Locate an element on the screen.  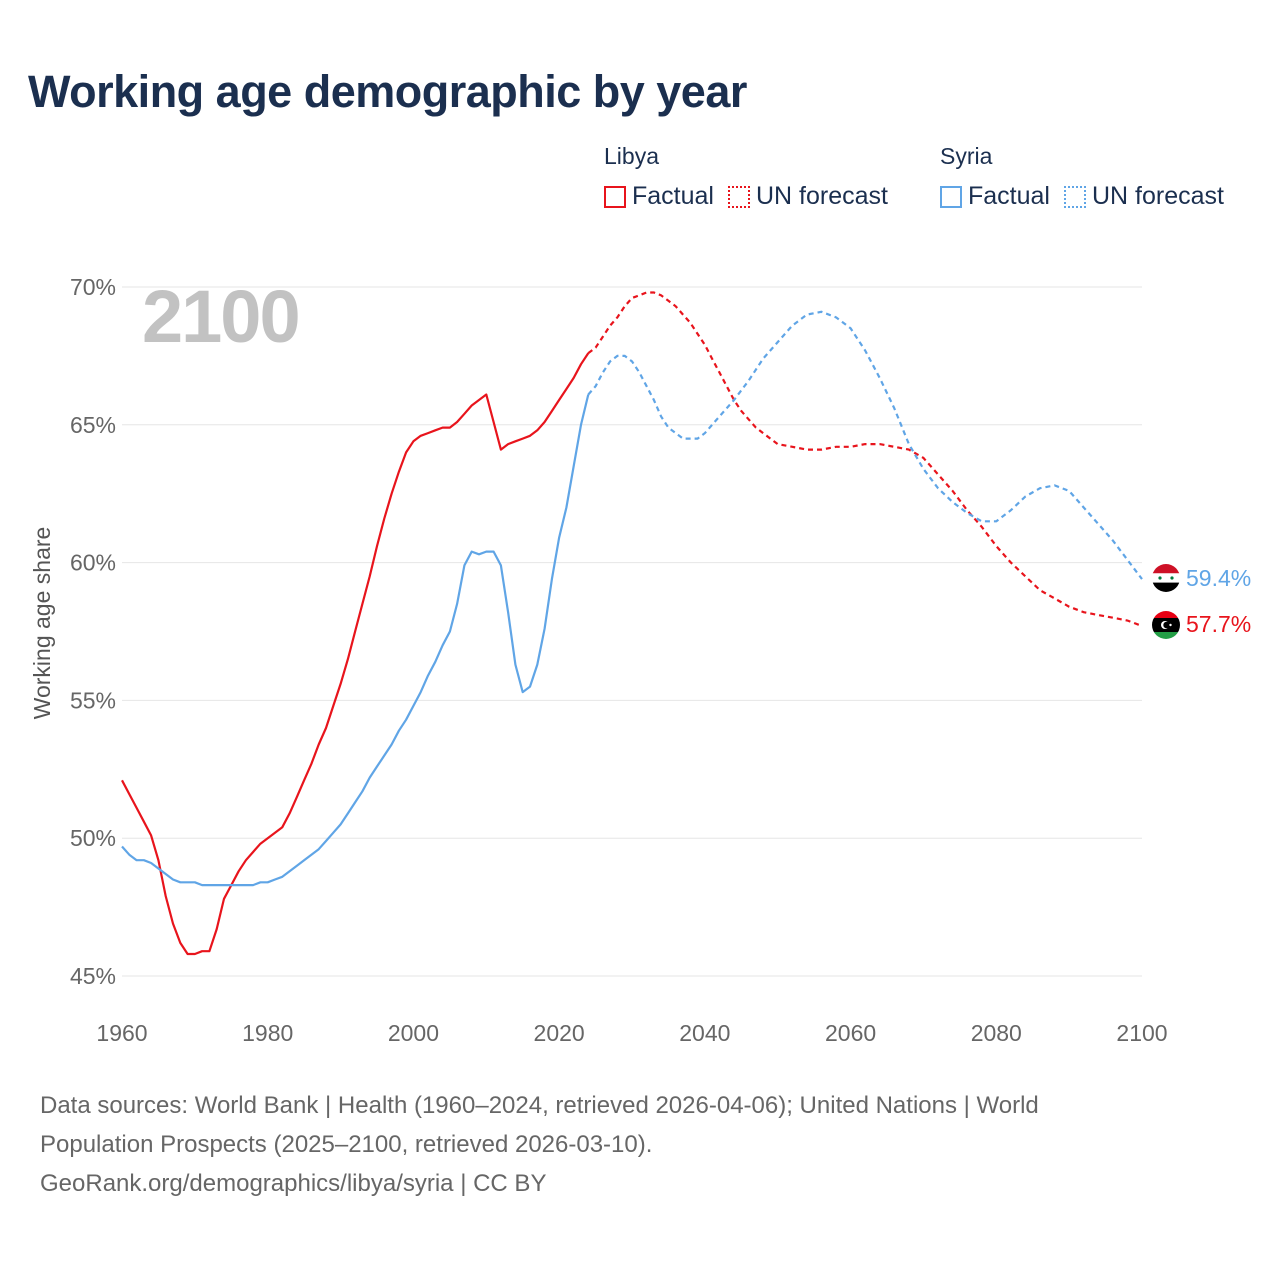
legend-syria: Syria Factual UN forecast is located at coordinates (1089, 177).